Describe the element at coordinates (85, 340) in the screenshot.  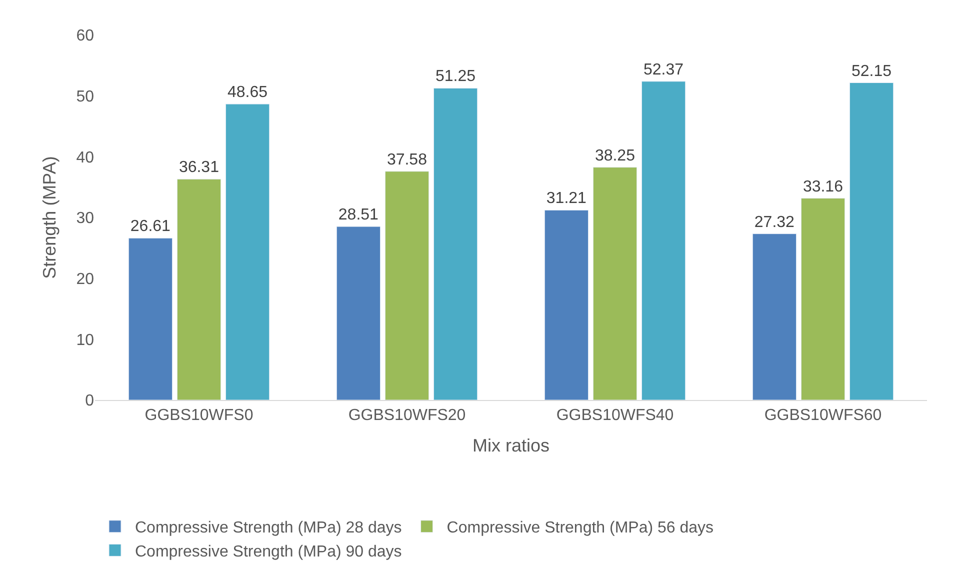
I see `y-tick-label: 10` at that location.